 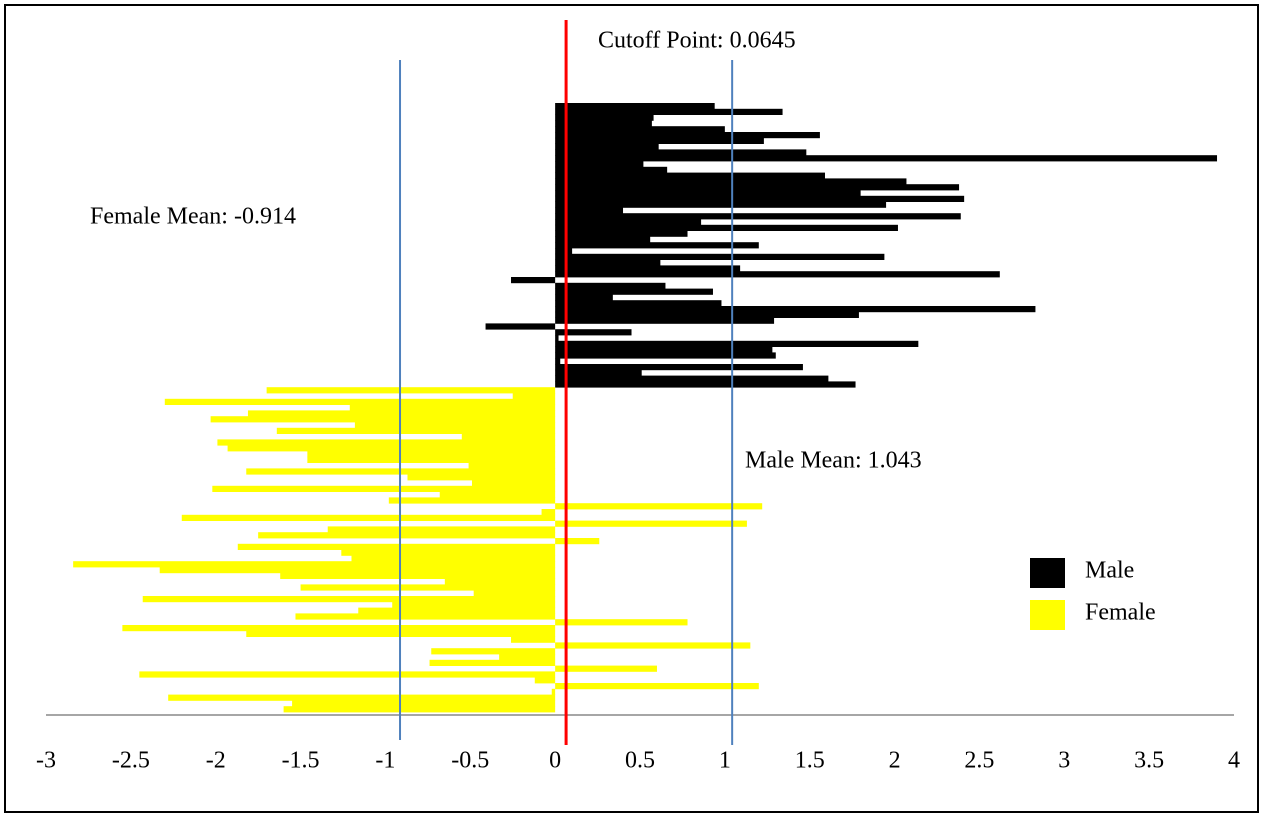 I want to click on x-tick-label: 3.5, so click(x=1149, y=761).